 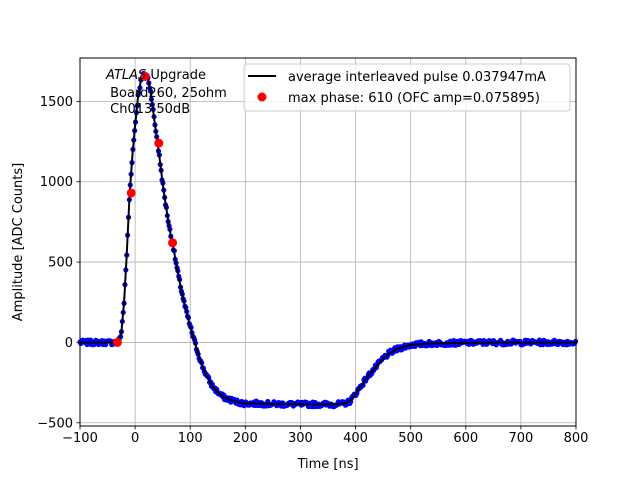 I want to click on atlas-annotation-line2: Board260, 25ohm, so click(x=166, y=93).